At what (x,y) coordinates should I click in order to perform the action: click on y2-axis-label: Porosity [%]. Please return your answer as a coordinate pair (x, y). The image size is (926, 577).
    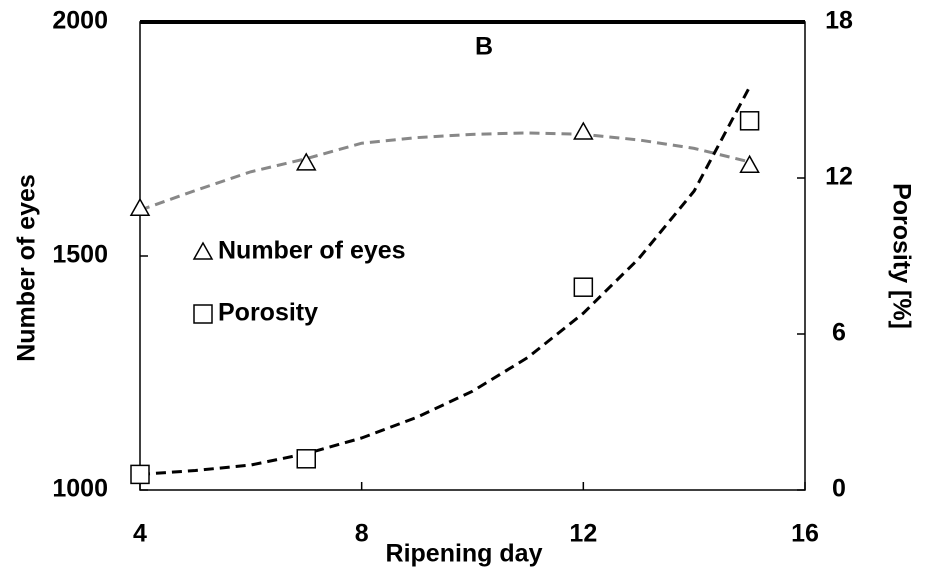
    Looking at the image, I should click on (901, 256).